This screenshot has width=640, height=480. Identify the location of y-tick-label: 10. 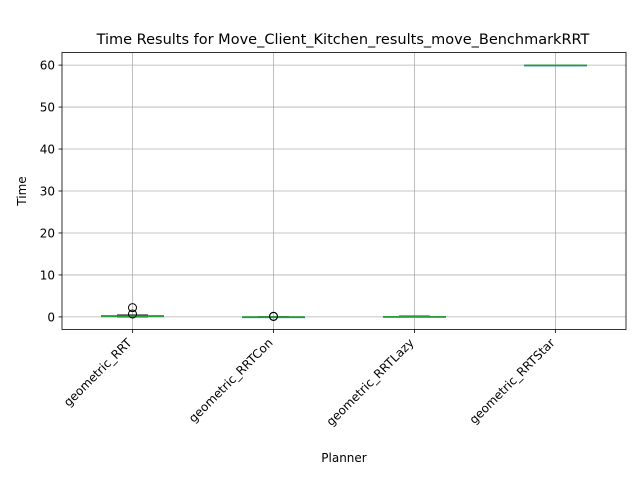
(47, 275).